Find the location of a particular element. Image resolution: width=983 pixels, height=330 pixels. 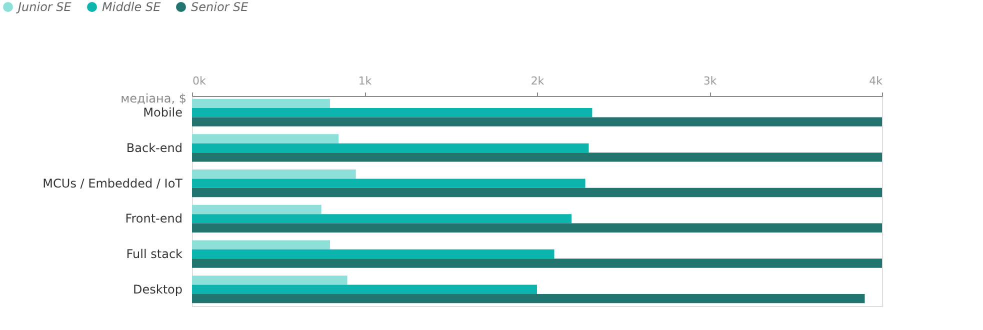

x-axis-title: медіана, $ is located at coordinates (153, 99).